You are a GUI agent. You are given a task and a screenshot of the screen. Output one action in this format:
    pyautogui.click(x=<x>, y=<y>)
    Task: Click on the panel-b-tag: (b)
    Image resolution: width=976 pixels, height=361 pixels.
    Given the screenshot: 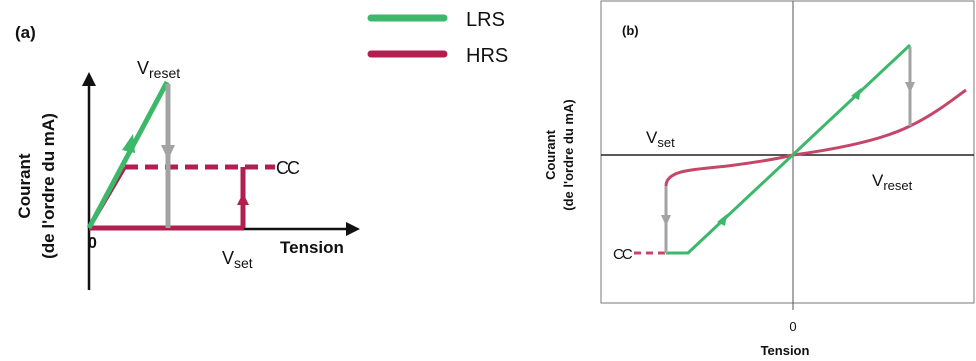 What is the action you would take?
    pyautogui.click(x=630, y=30)
    